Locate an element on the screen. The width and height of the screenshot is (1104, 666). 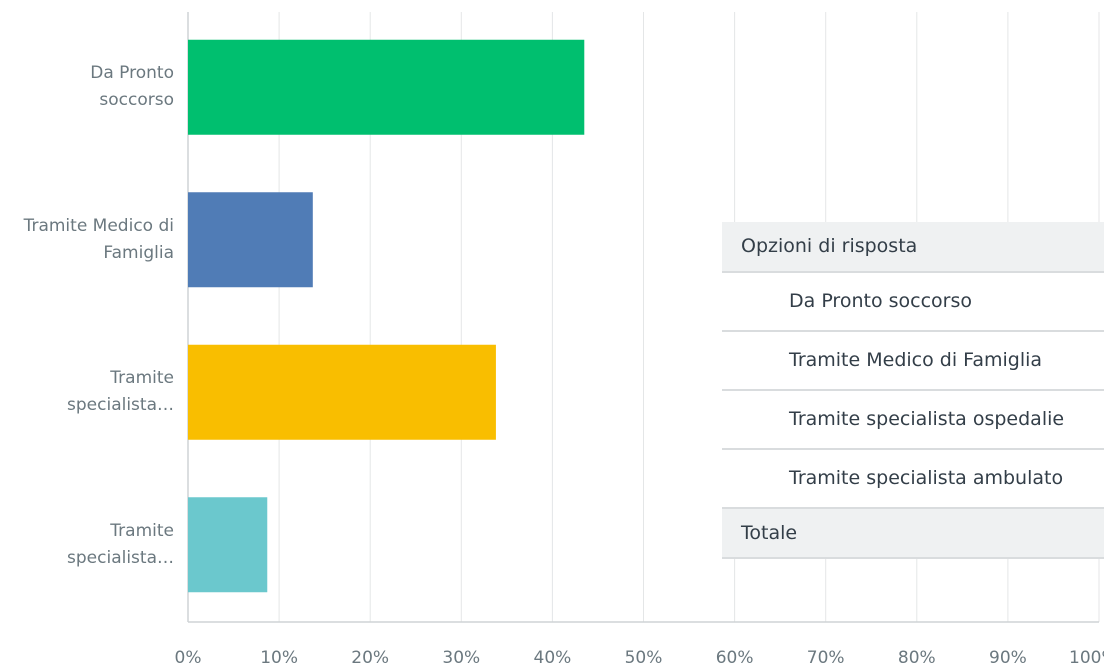
x-tick-label: 60% is located at coordinates (735, 657).